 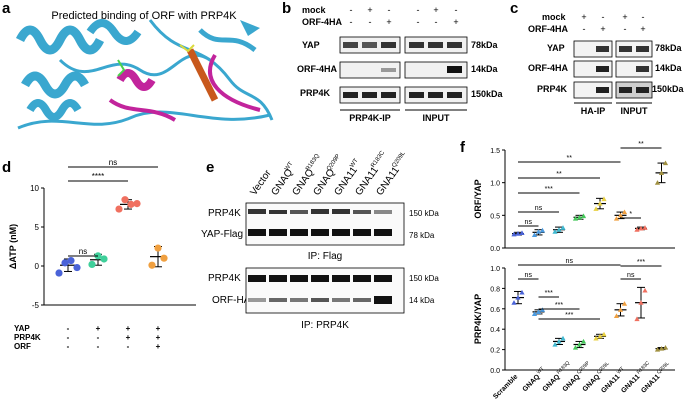 What do you see at coordinates (313, 162) in the screenshot?
I see `e-lane-sup: R183Q` at bounding box center [313, 162].